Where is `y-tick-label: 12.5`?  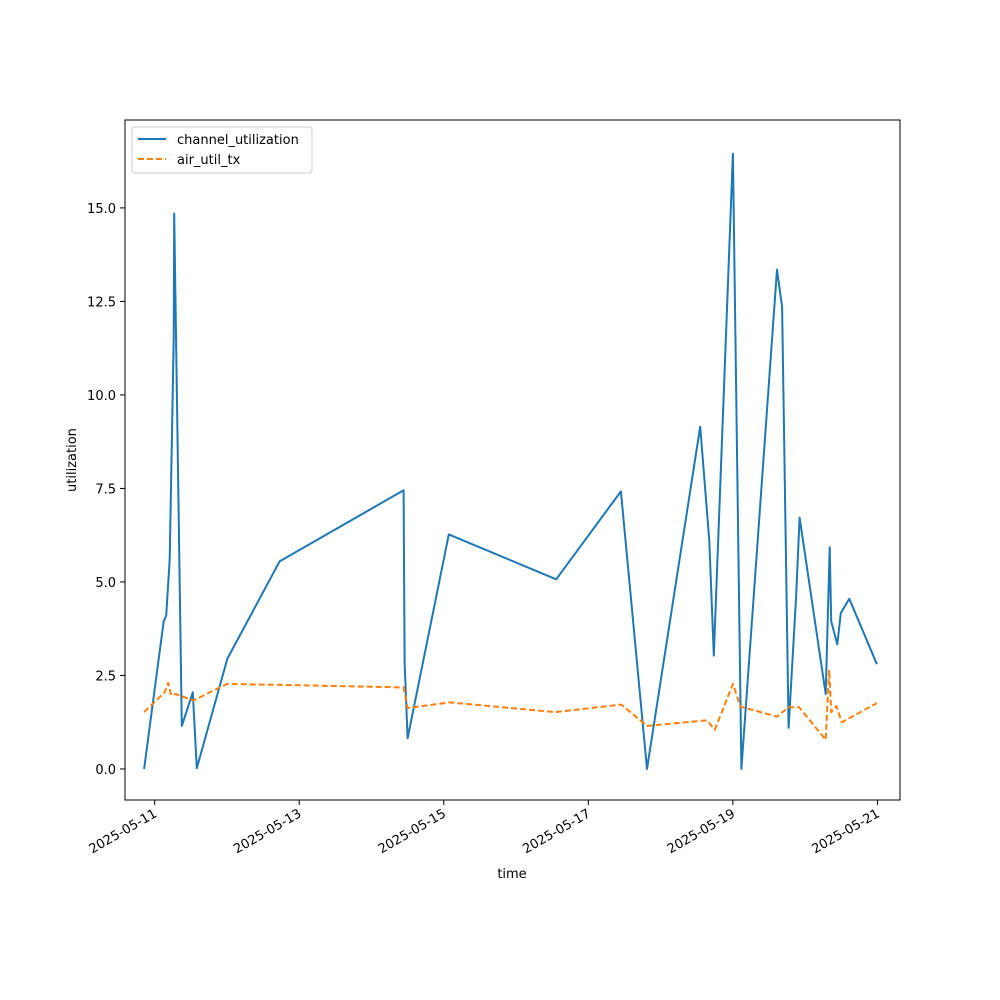
y-tick-label: 12.5 is located at coordinates (101, 302).